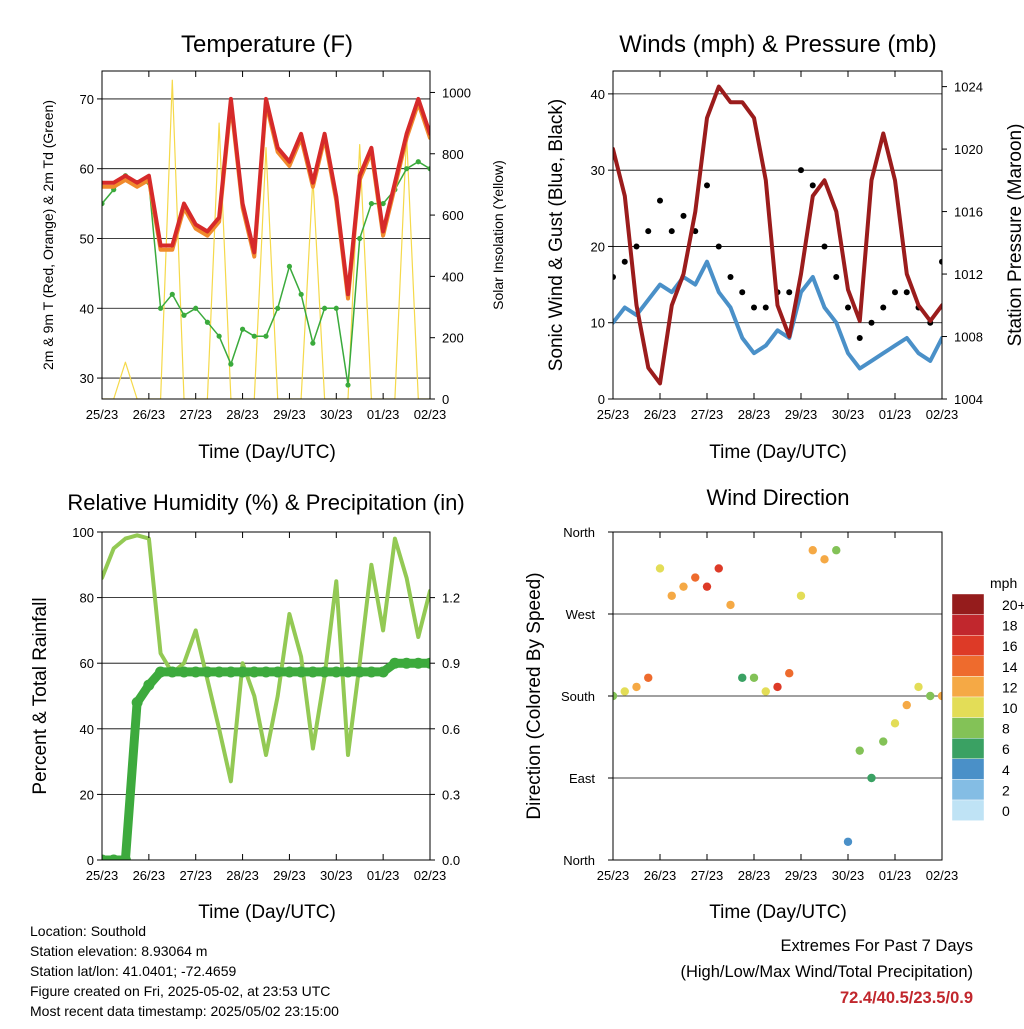  I want to click on winds-x-axis: 25/23 26/23 27/23 28/23 29/23 30/23 01/23 02/23, so click(777, 246).